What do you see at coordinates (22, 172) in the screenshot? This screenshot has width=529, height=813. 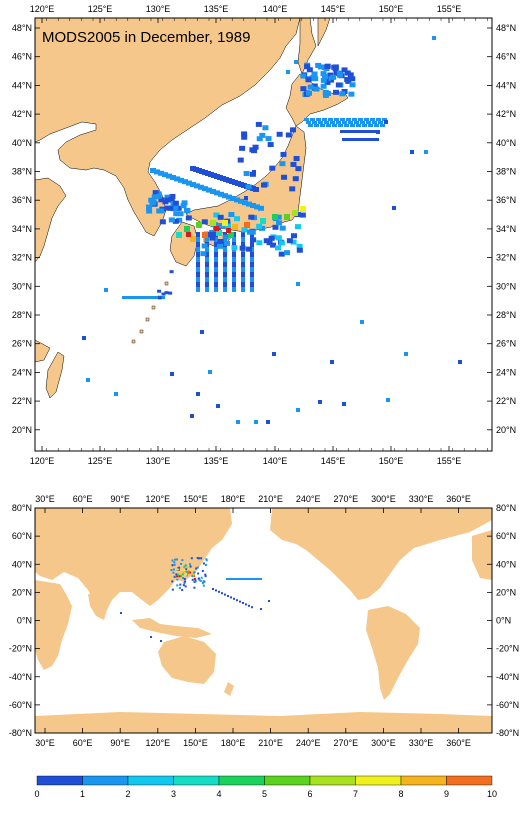 I see `lat-label-left: 38°N` at bounding box center [22, 172].